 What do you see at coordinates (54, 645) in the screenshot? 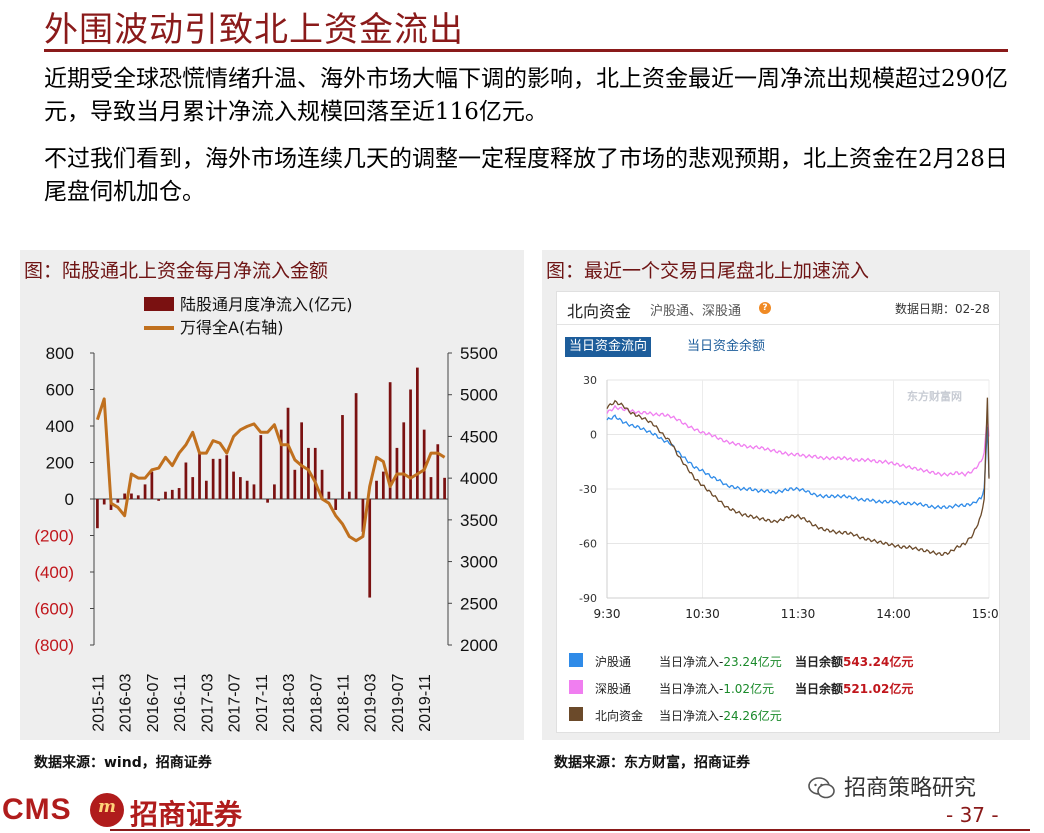
I see `y-tick-label: (800)` at bounding box center [54, 645].